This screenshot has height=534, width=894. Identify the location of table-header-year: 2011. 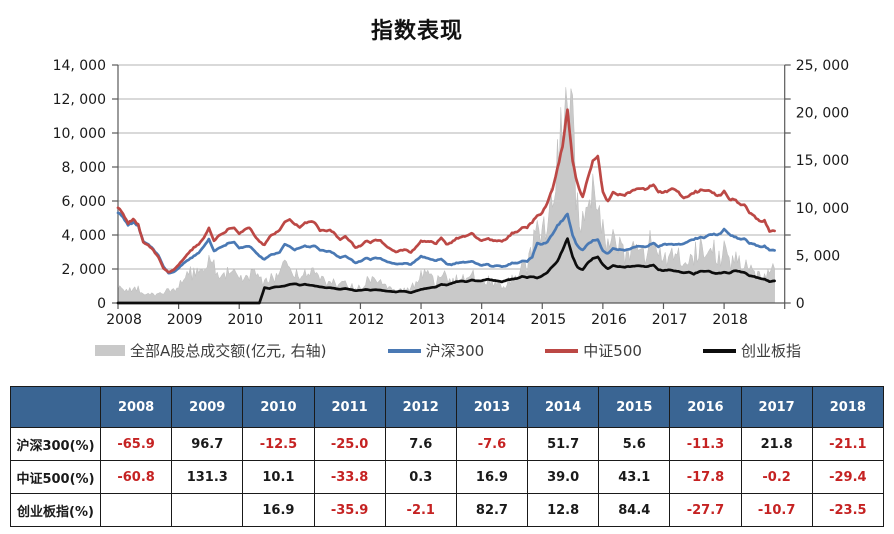
(349, 407).